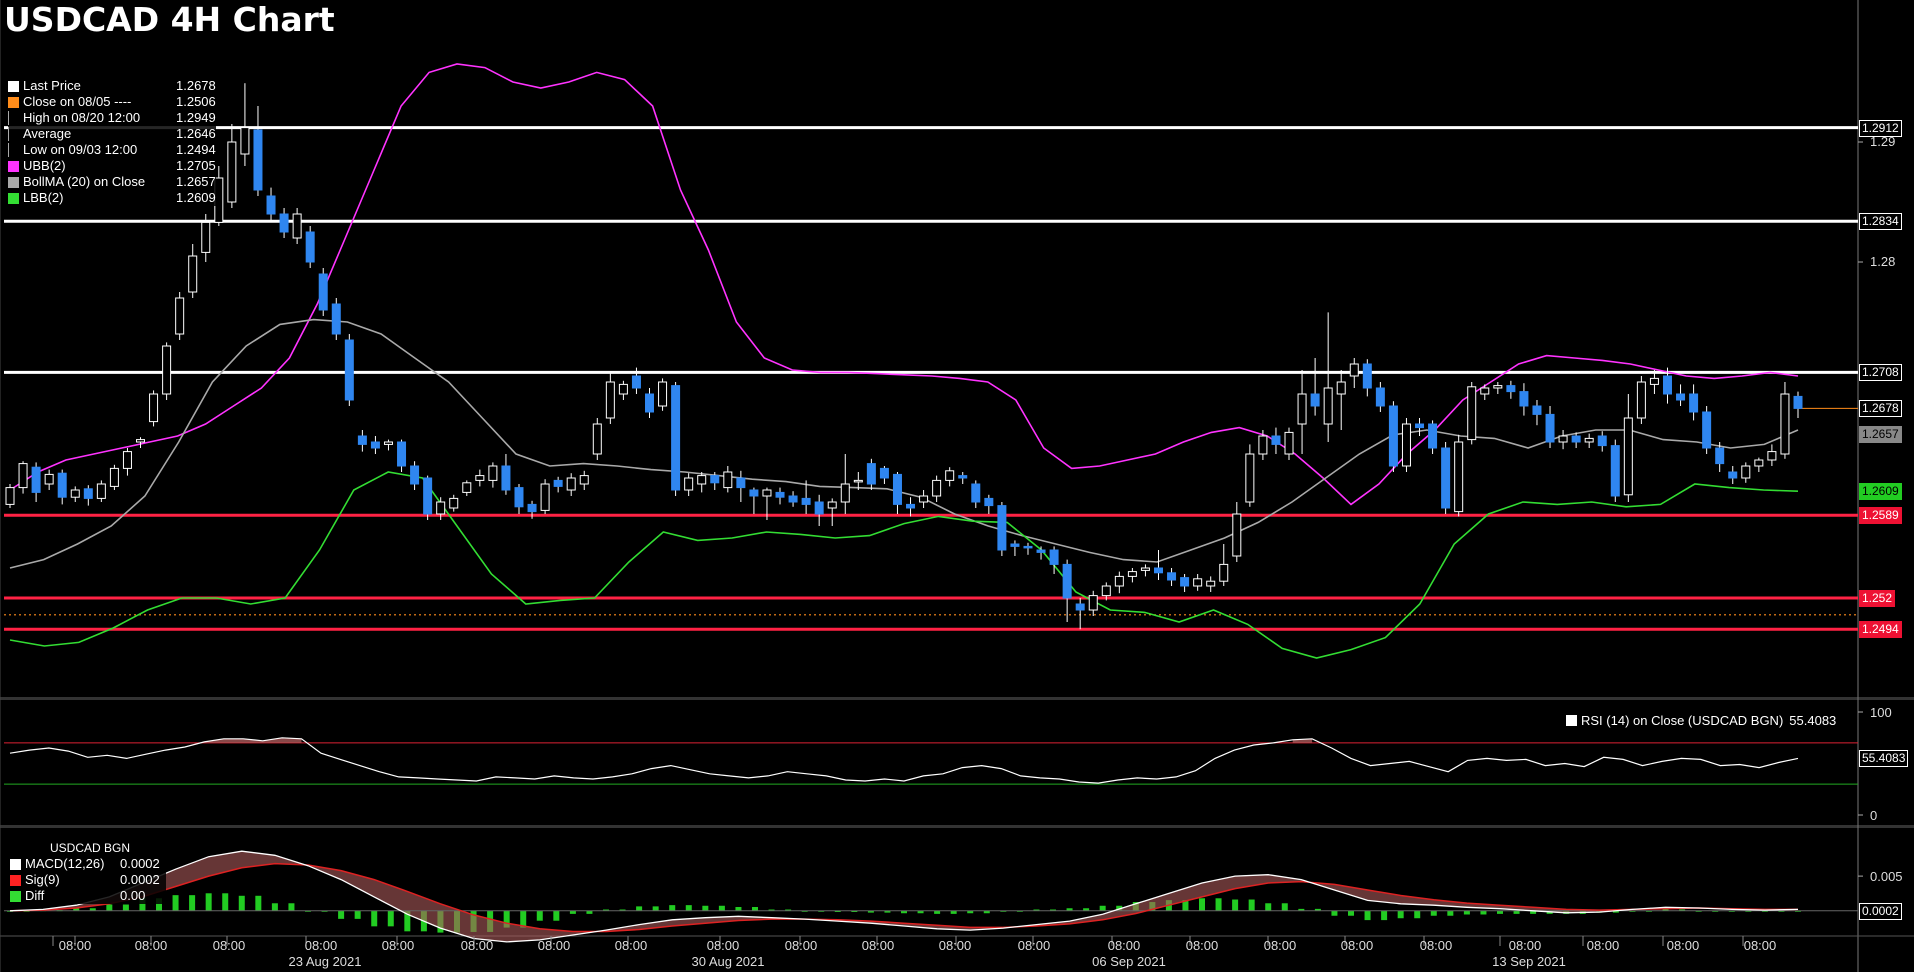 The width and height of the screenshot is (1914, 972). Describe the element at coordinates (140, 863) in the screenshot. I see `legend-value: 0.0002` at that location.